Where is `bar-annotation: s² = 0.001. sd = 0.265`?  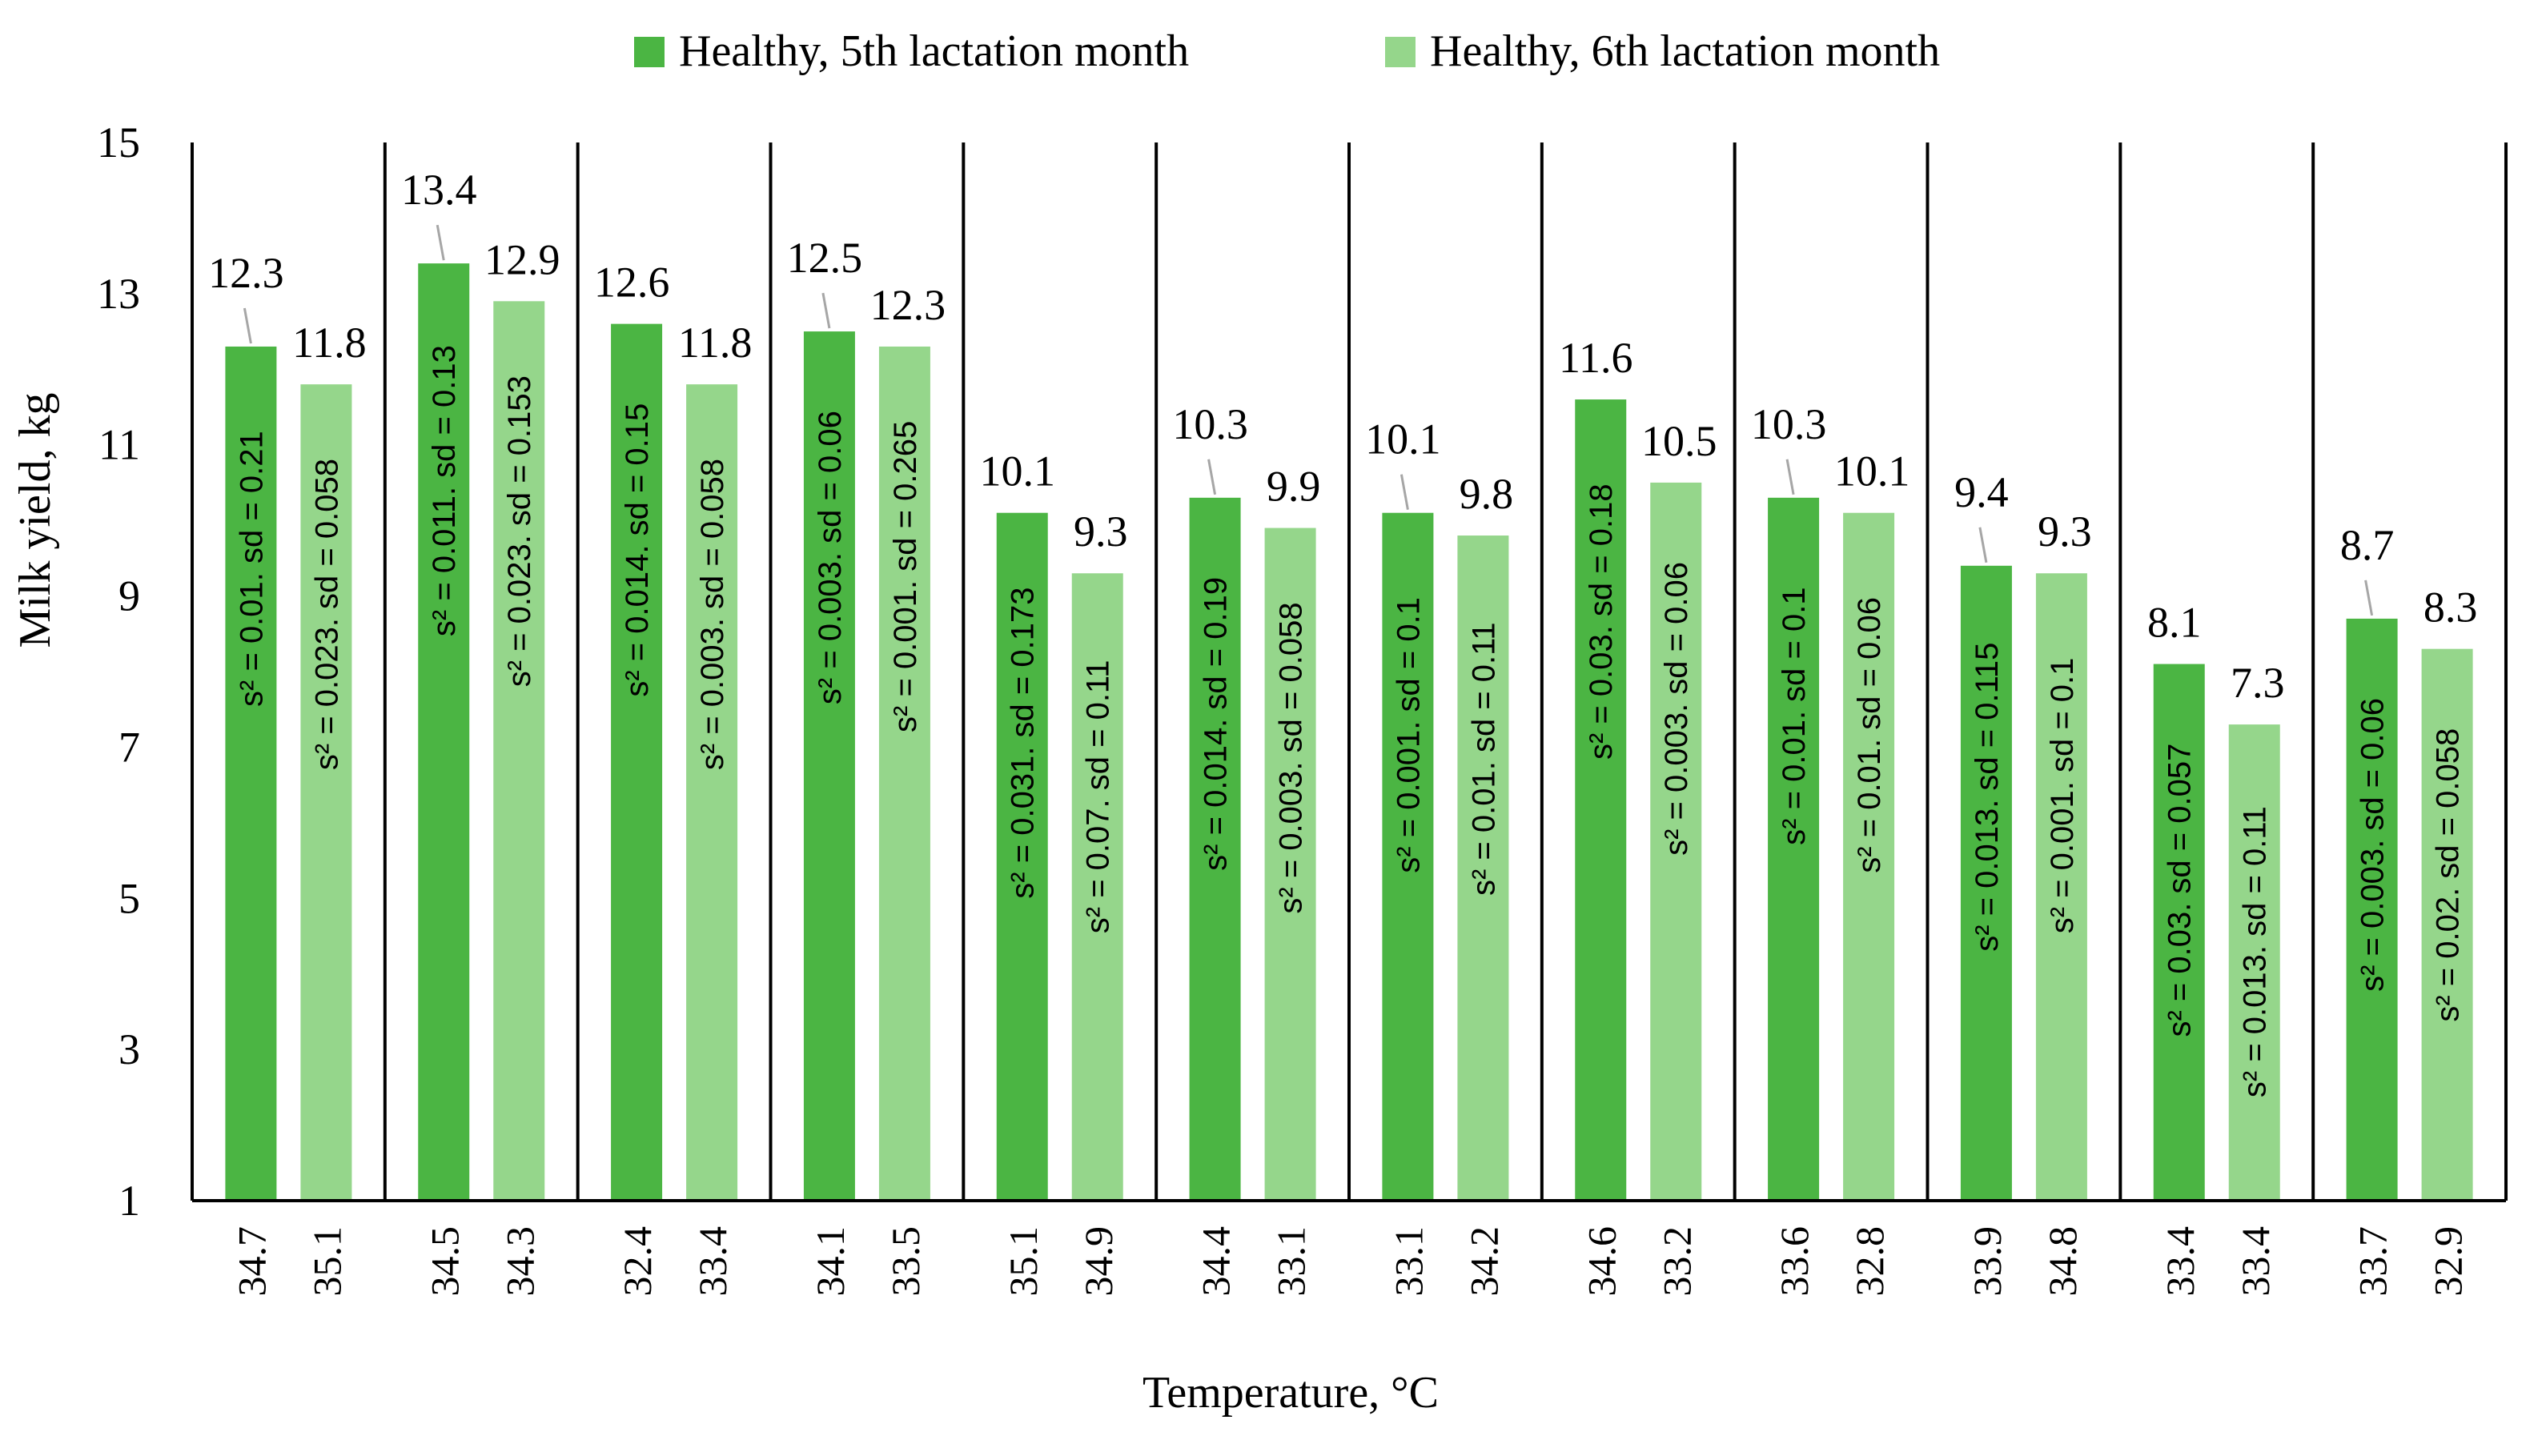 bar-annotation: s² = 0.001. sd = 0.265 is located at coordinates (905, 576).